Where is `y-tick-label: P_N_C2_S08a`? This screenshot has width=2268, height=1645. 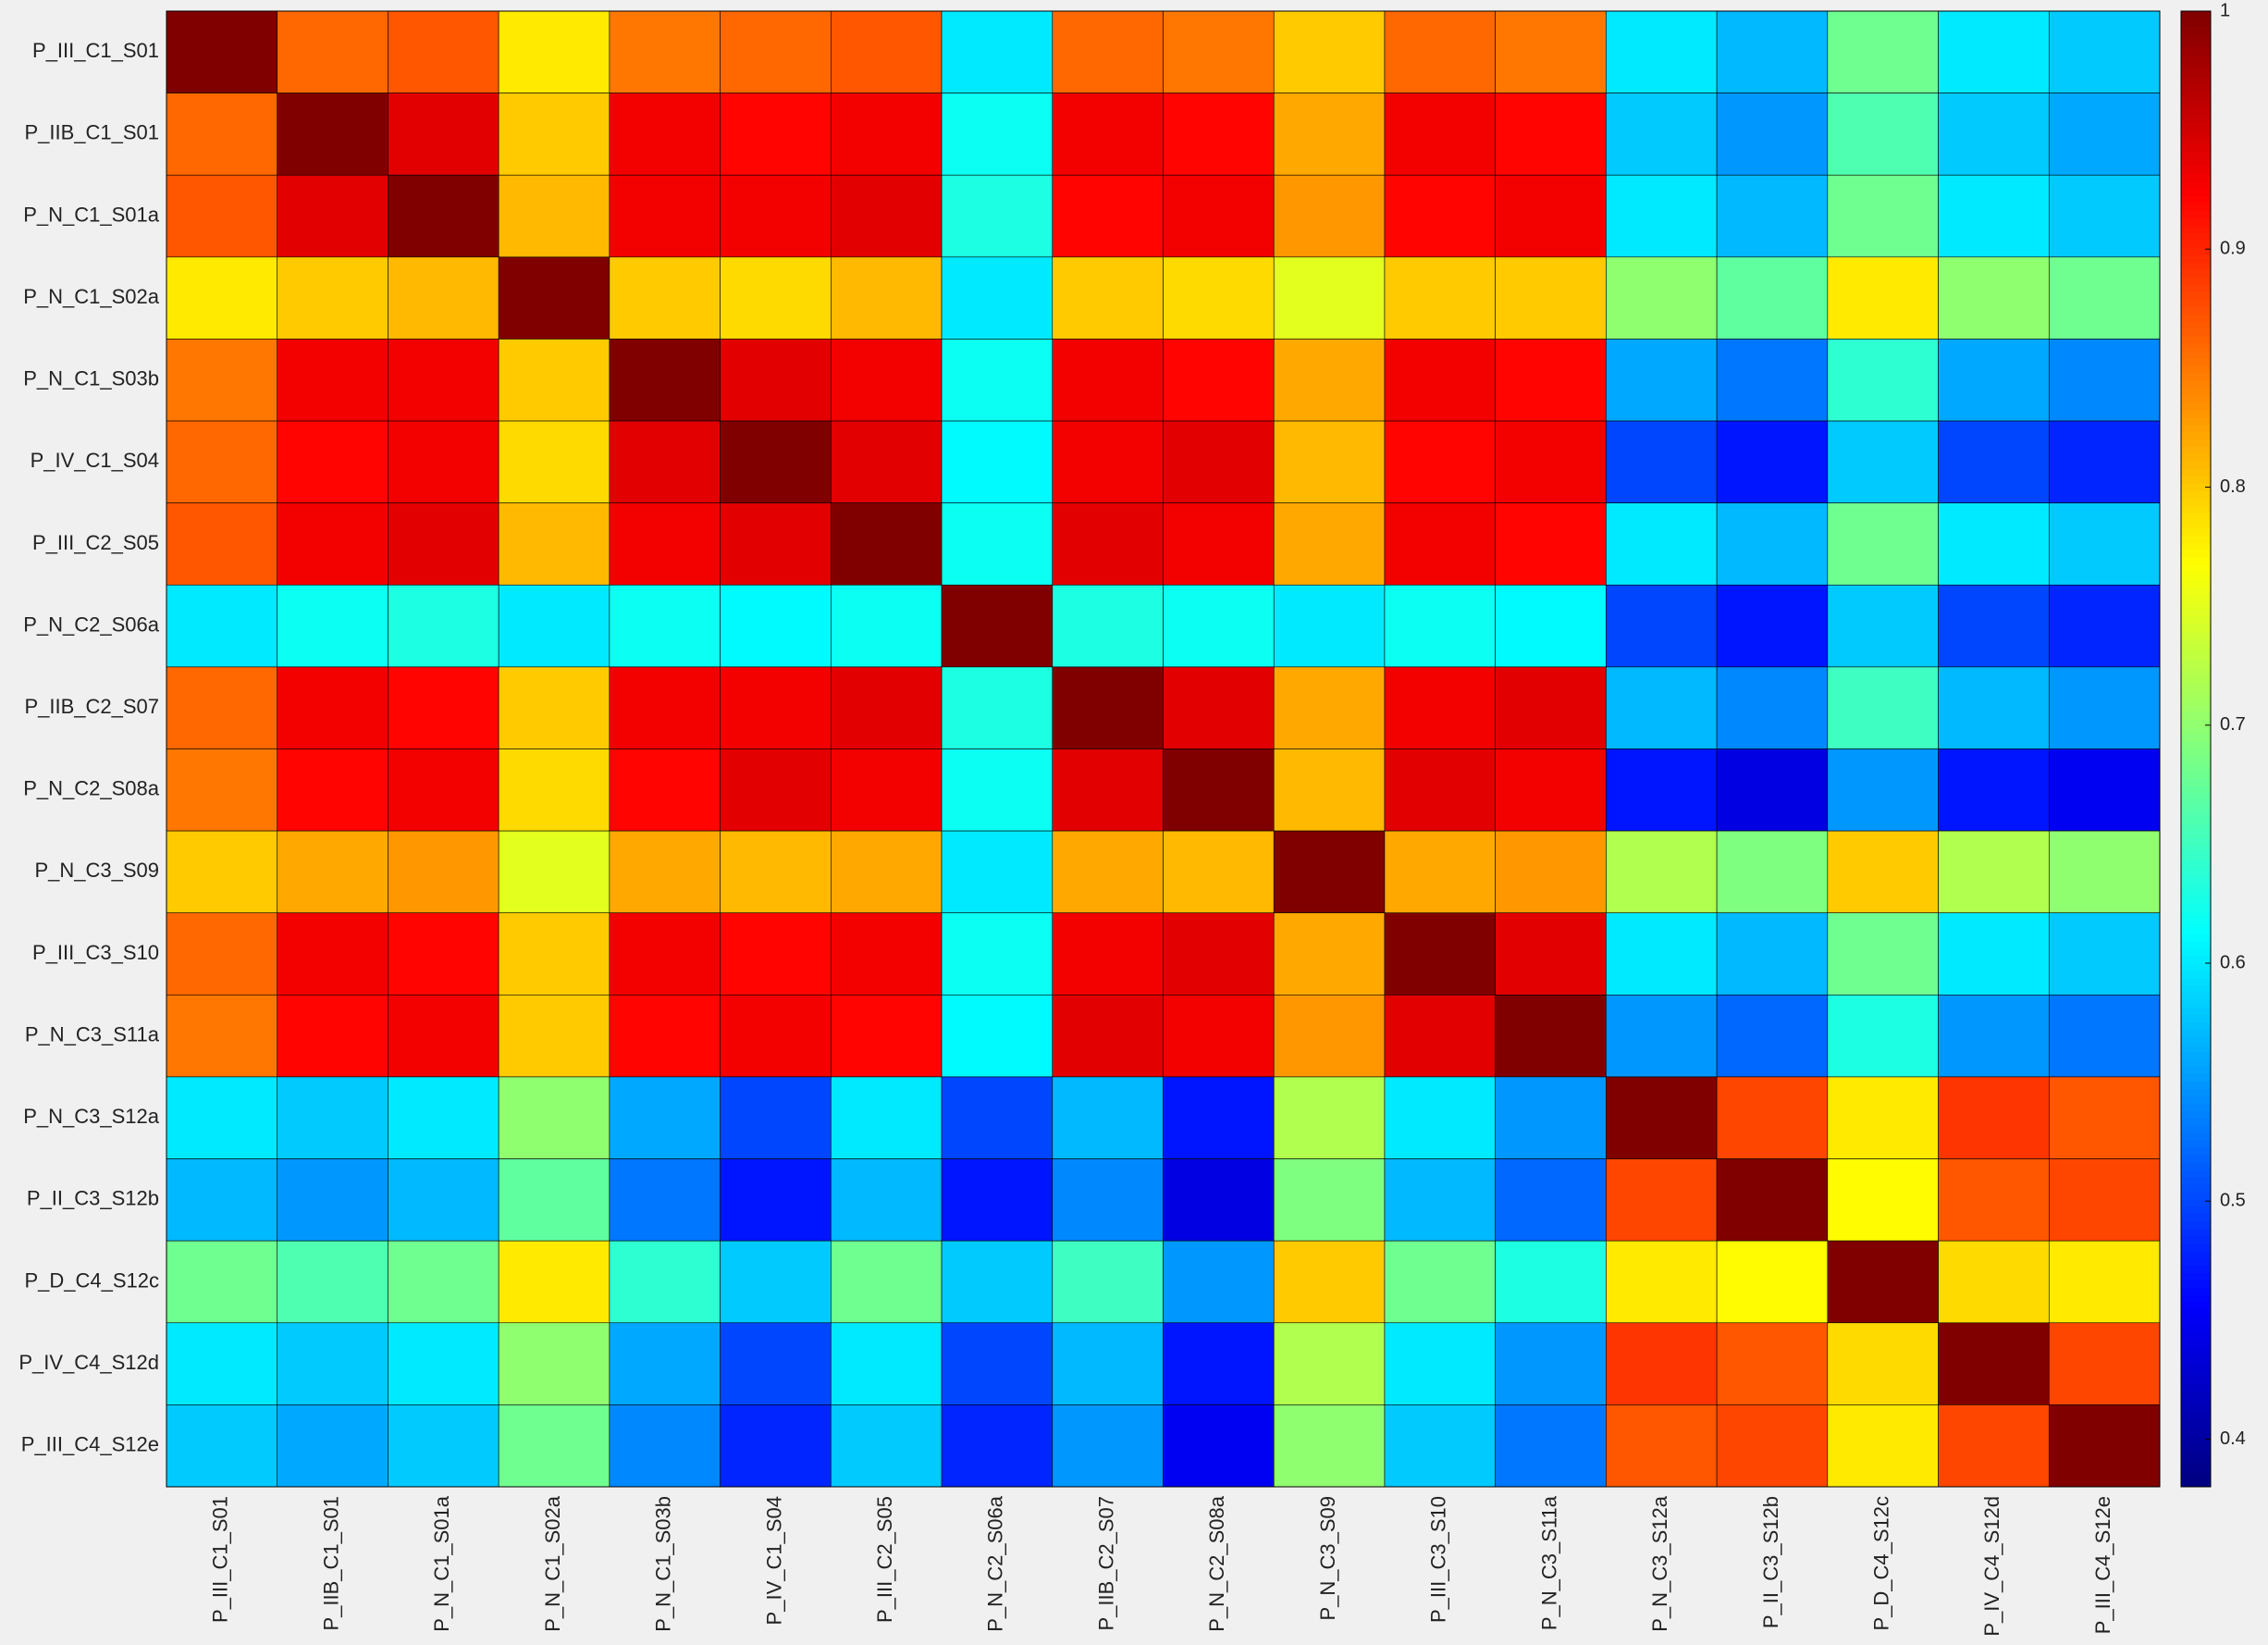
y-tick-label: P_N_C2_S08a is located at coordinates (91, 788).